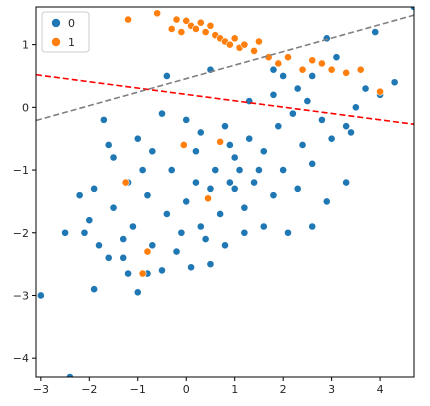 The width and height of the screenshot is (430, 406). Describe the element at coordinates (41, 389) in the screenshot. I see `x-tick-label-0: −3` at that location.